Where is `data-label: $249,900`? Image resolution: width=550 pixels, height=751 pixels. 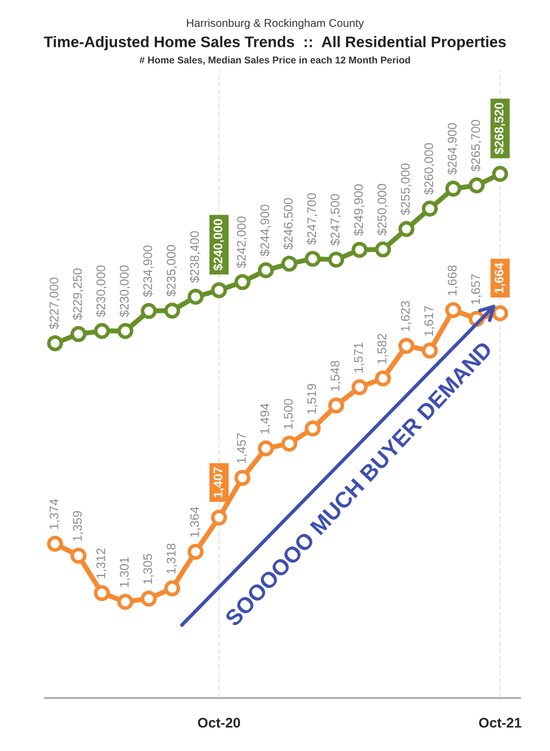
data-label: $249,900 is located at coordinates (359, 210).